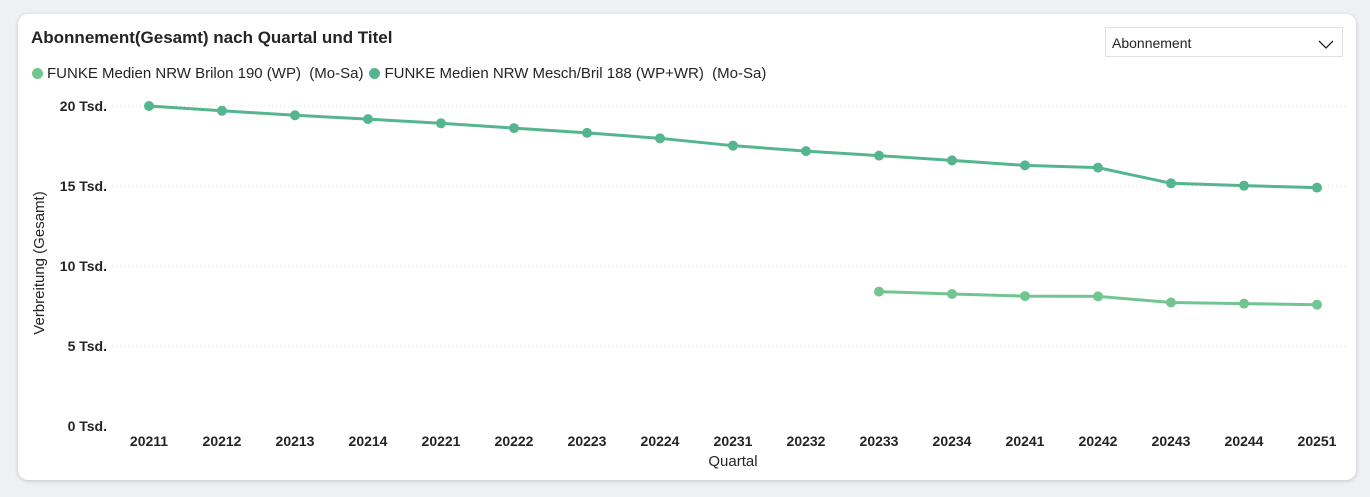 The height and width of the screenshot is (497, 1370). Describe the element at coordinates (660, 441) in the screenshot. I see `x-tick-label: 20224` at that location.